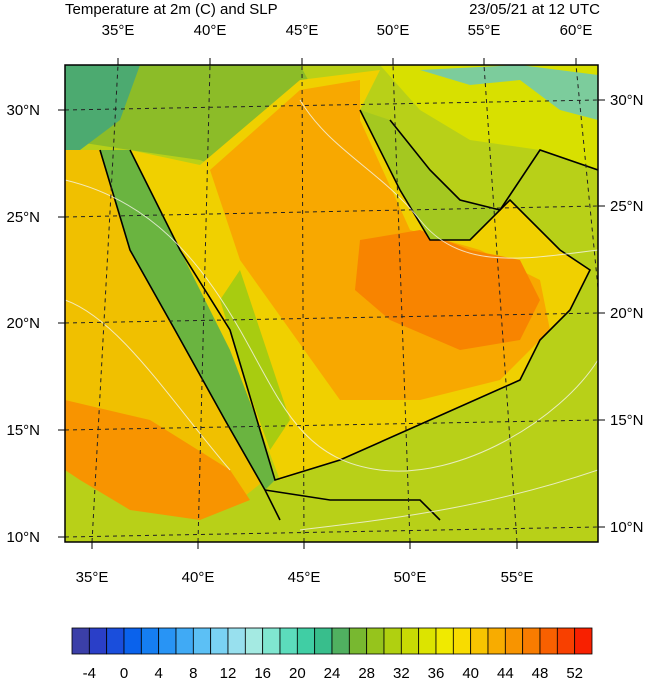 This screenshot has height=685, width=663. I want to click on top-lon-label: 40°E, so click(210, 30).